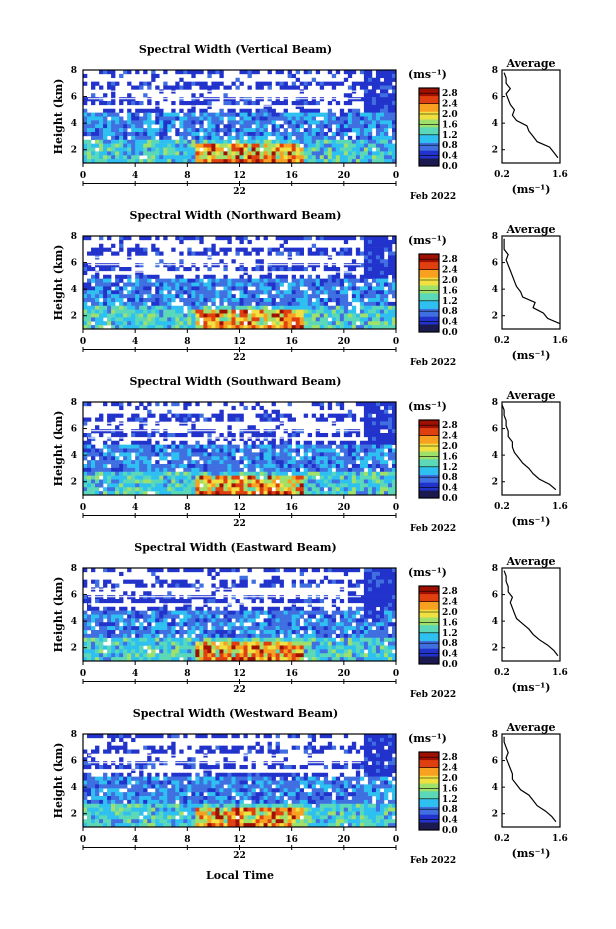  What do you see at coordinates (235, 547) in the screenshot?
I see `heatmap-title: Spectral Width (Eastward Beam)` at bounding box center [235, 547].